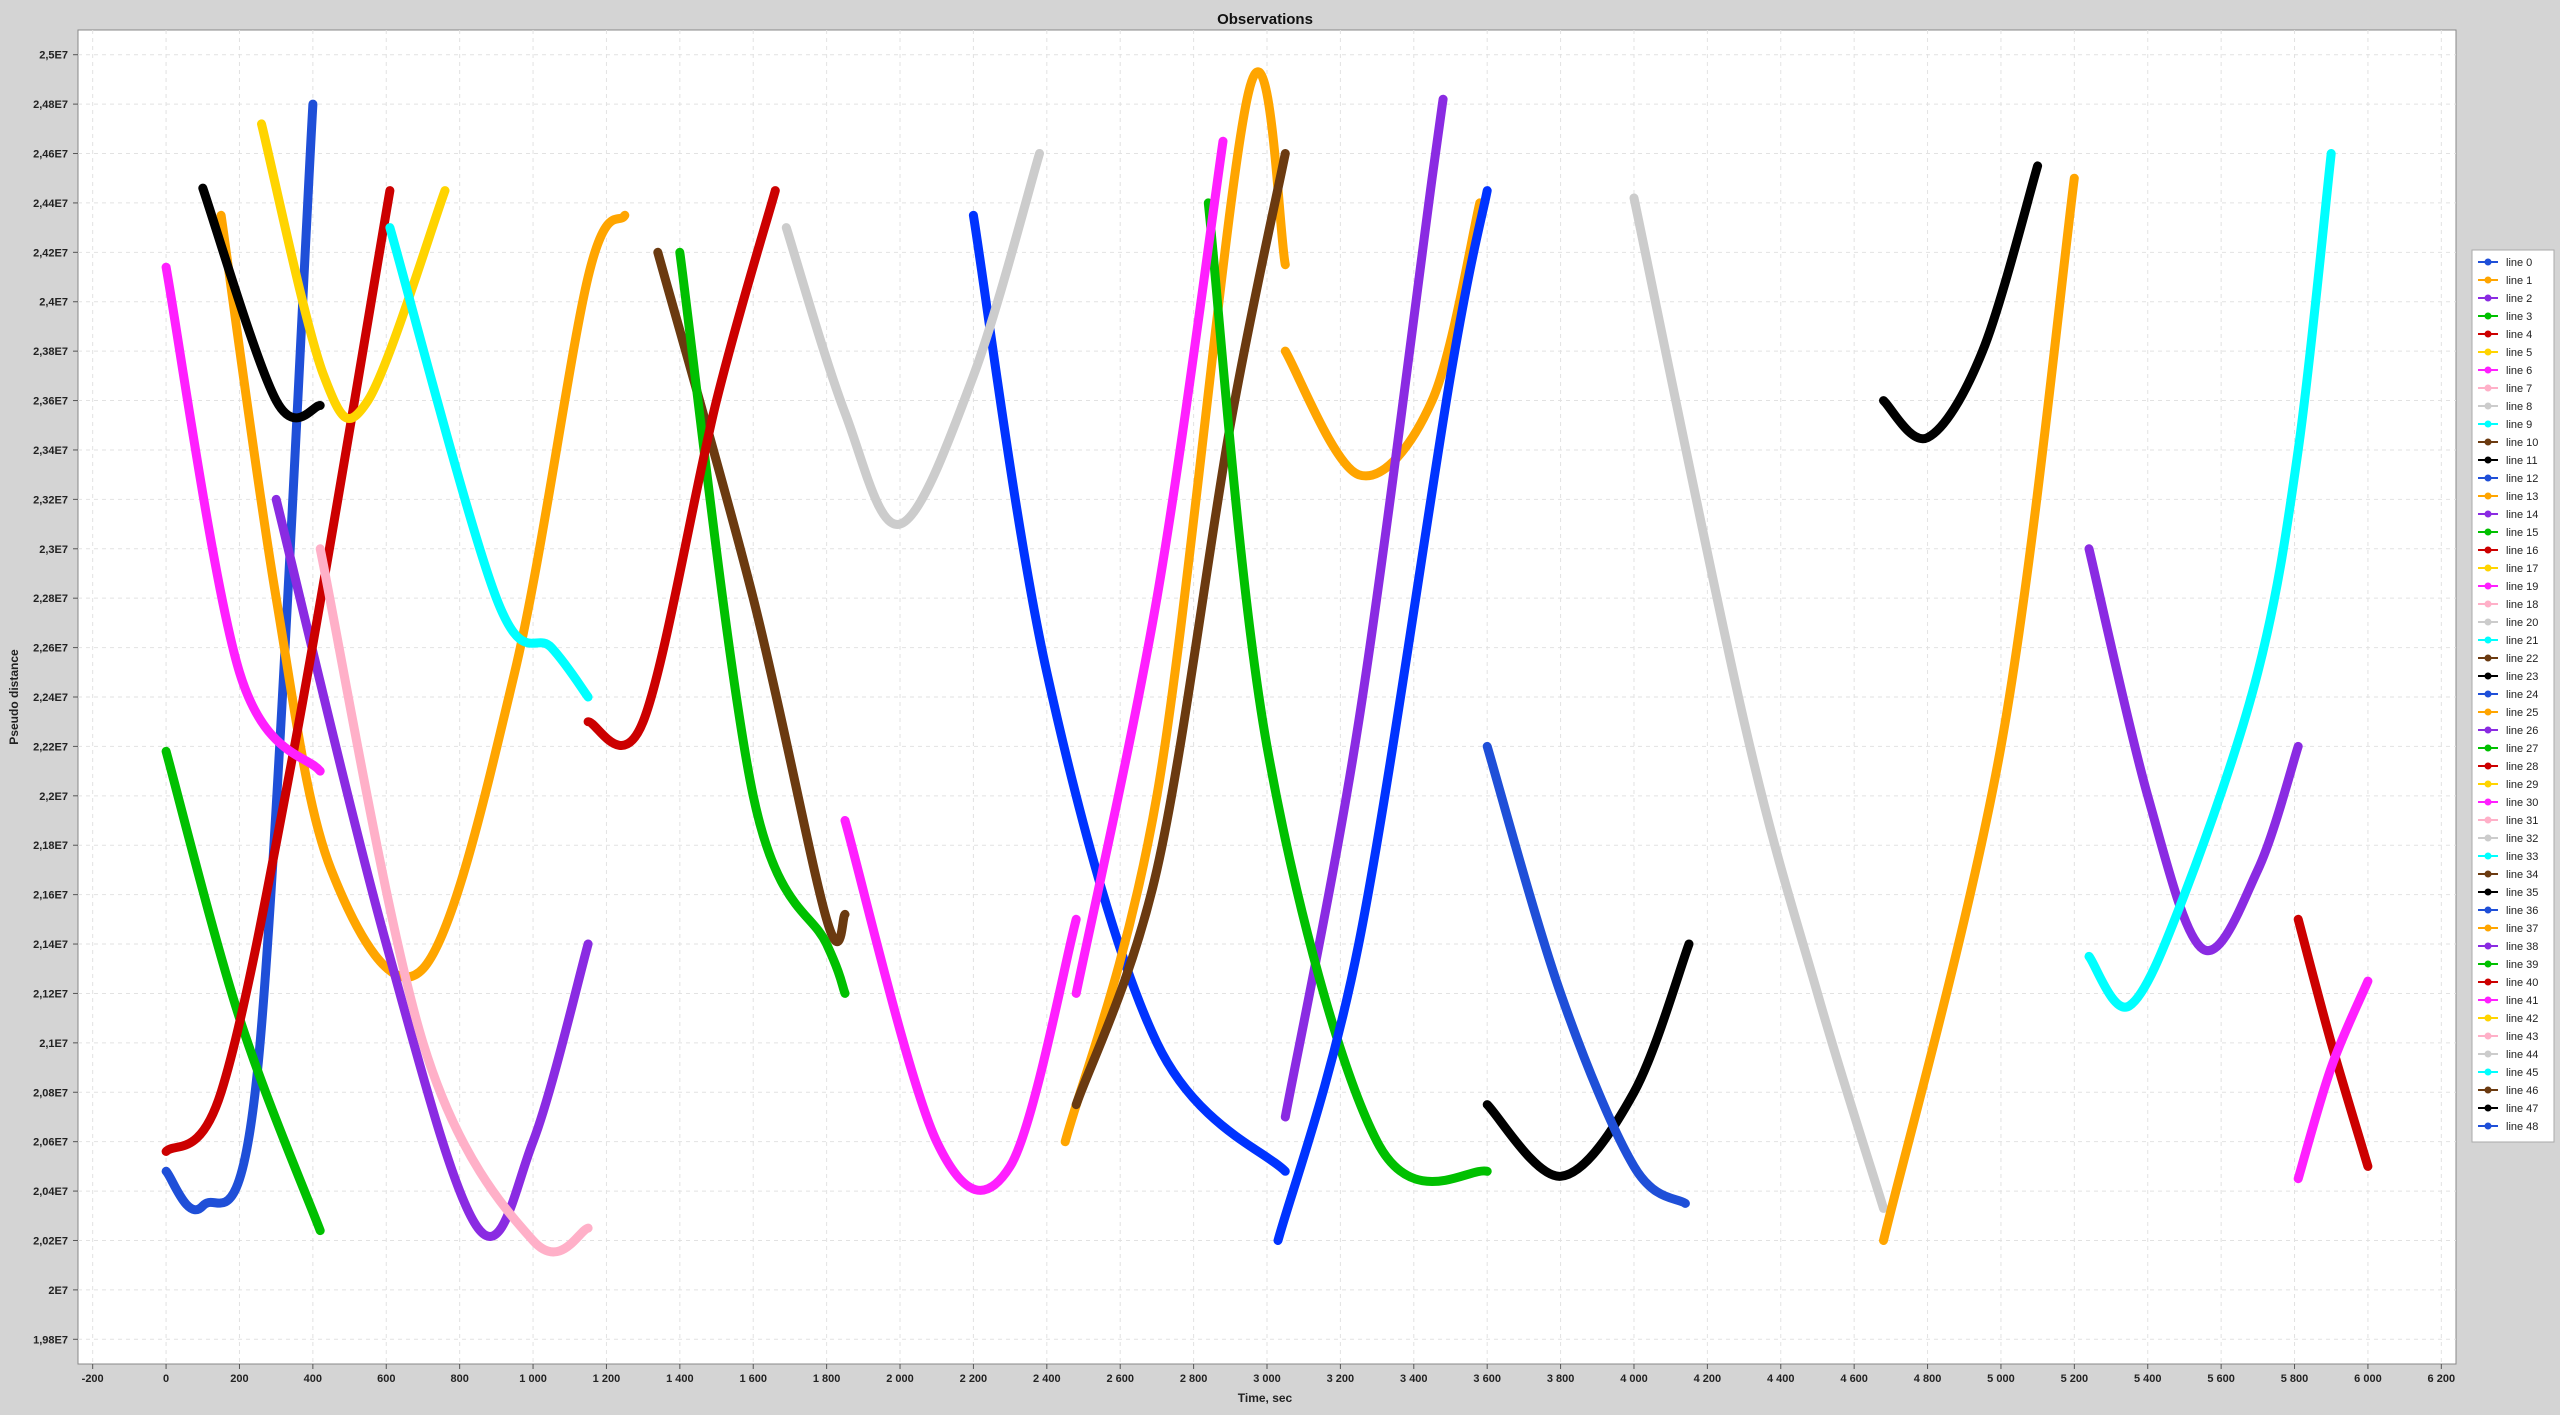 The height and width of the screenshot is (1415, 2560). What do you see at coordinates (2522, 551) in the screenshot?
I see `legend-entry: line 16` at bounding box center [2522, 551].